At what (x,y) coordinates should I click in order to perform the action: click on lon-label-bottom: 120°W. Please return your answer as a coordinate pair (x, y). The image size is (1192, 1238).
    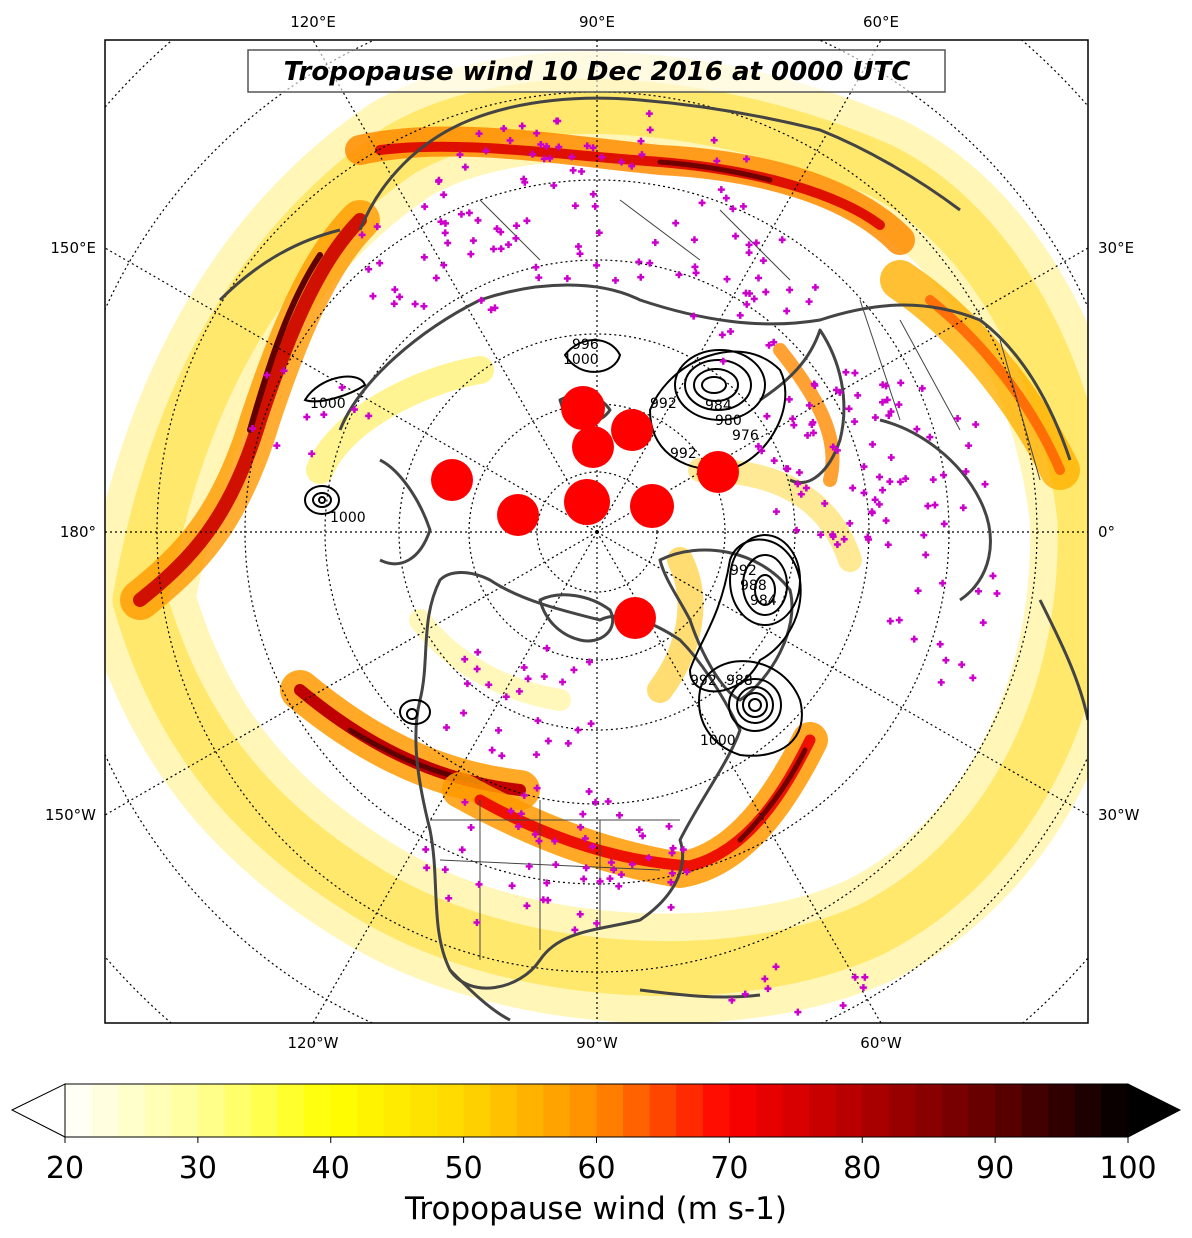
    Looking at the image, I should click on (313, 1043).